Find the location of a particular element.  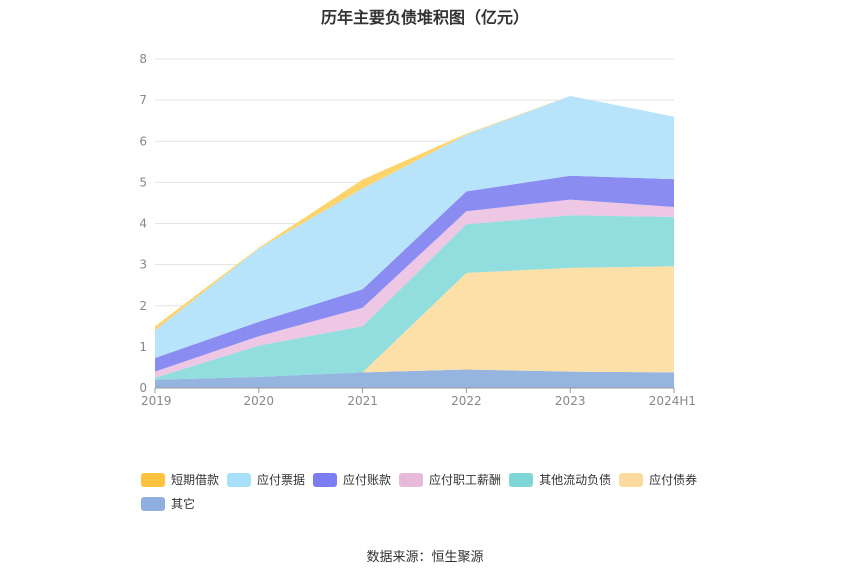

data-source: 数据来源：恒生聚源 is located at coordinates (425, 557).